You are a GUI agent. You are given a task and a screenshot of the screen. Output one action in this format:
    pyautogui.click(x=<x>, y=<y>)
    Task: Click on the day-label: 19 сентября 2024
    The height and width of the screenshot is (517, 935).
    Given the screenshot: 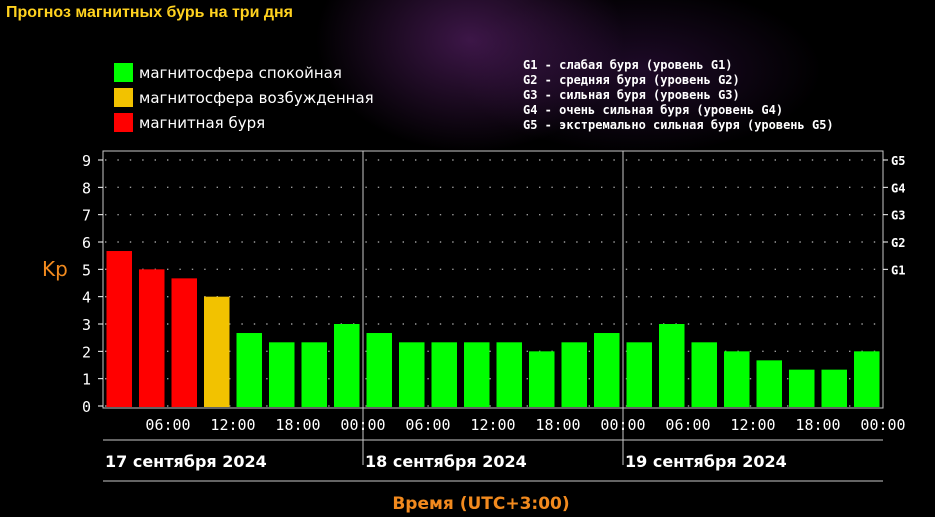 What is the action you would take?
    pyautogui.click(x=706, y=461)
    